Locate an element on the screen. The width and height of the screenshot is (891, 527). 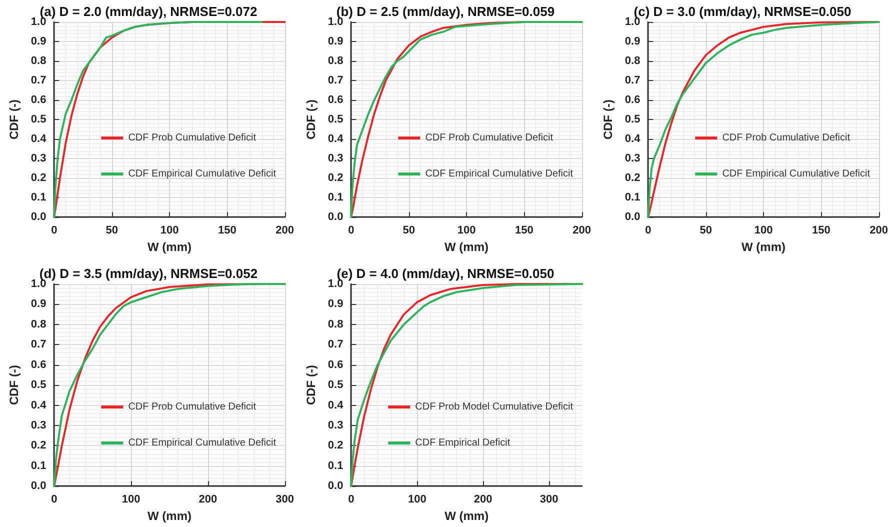
legend-label: CDF Prob Model Cumulative Deficit is located at coordinates (494, 407).